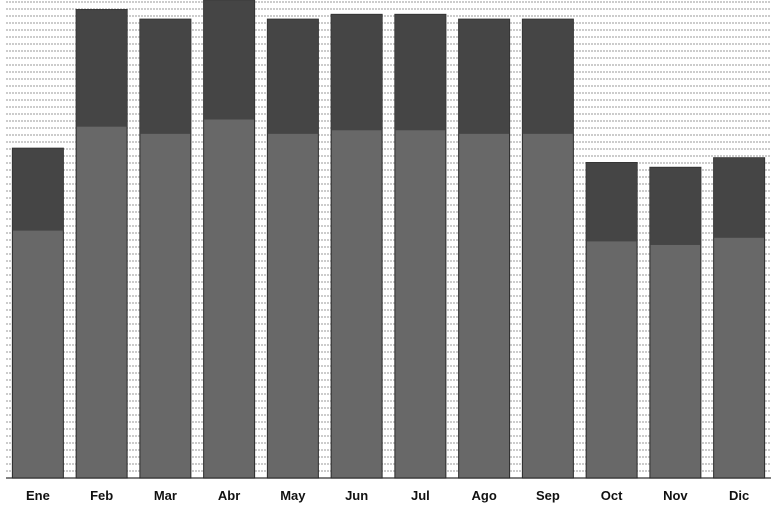 The width and height of the screenshot is (771, 511). Describe the element at coordinates (675, 322) in the screenshot. I see `bar-nov` at that location.